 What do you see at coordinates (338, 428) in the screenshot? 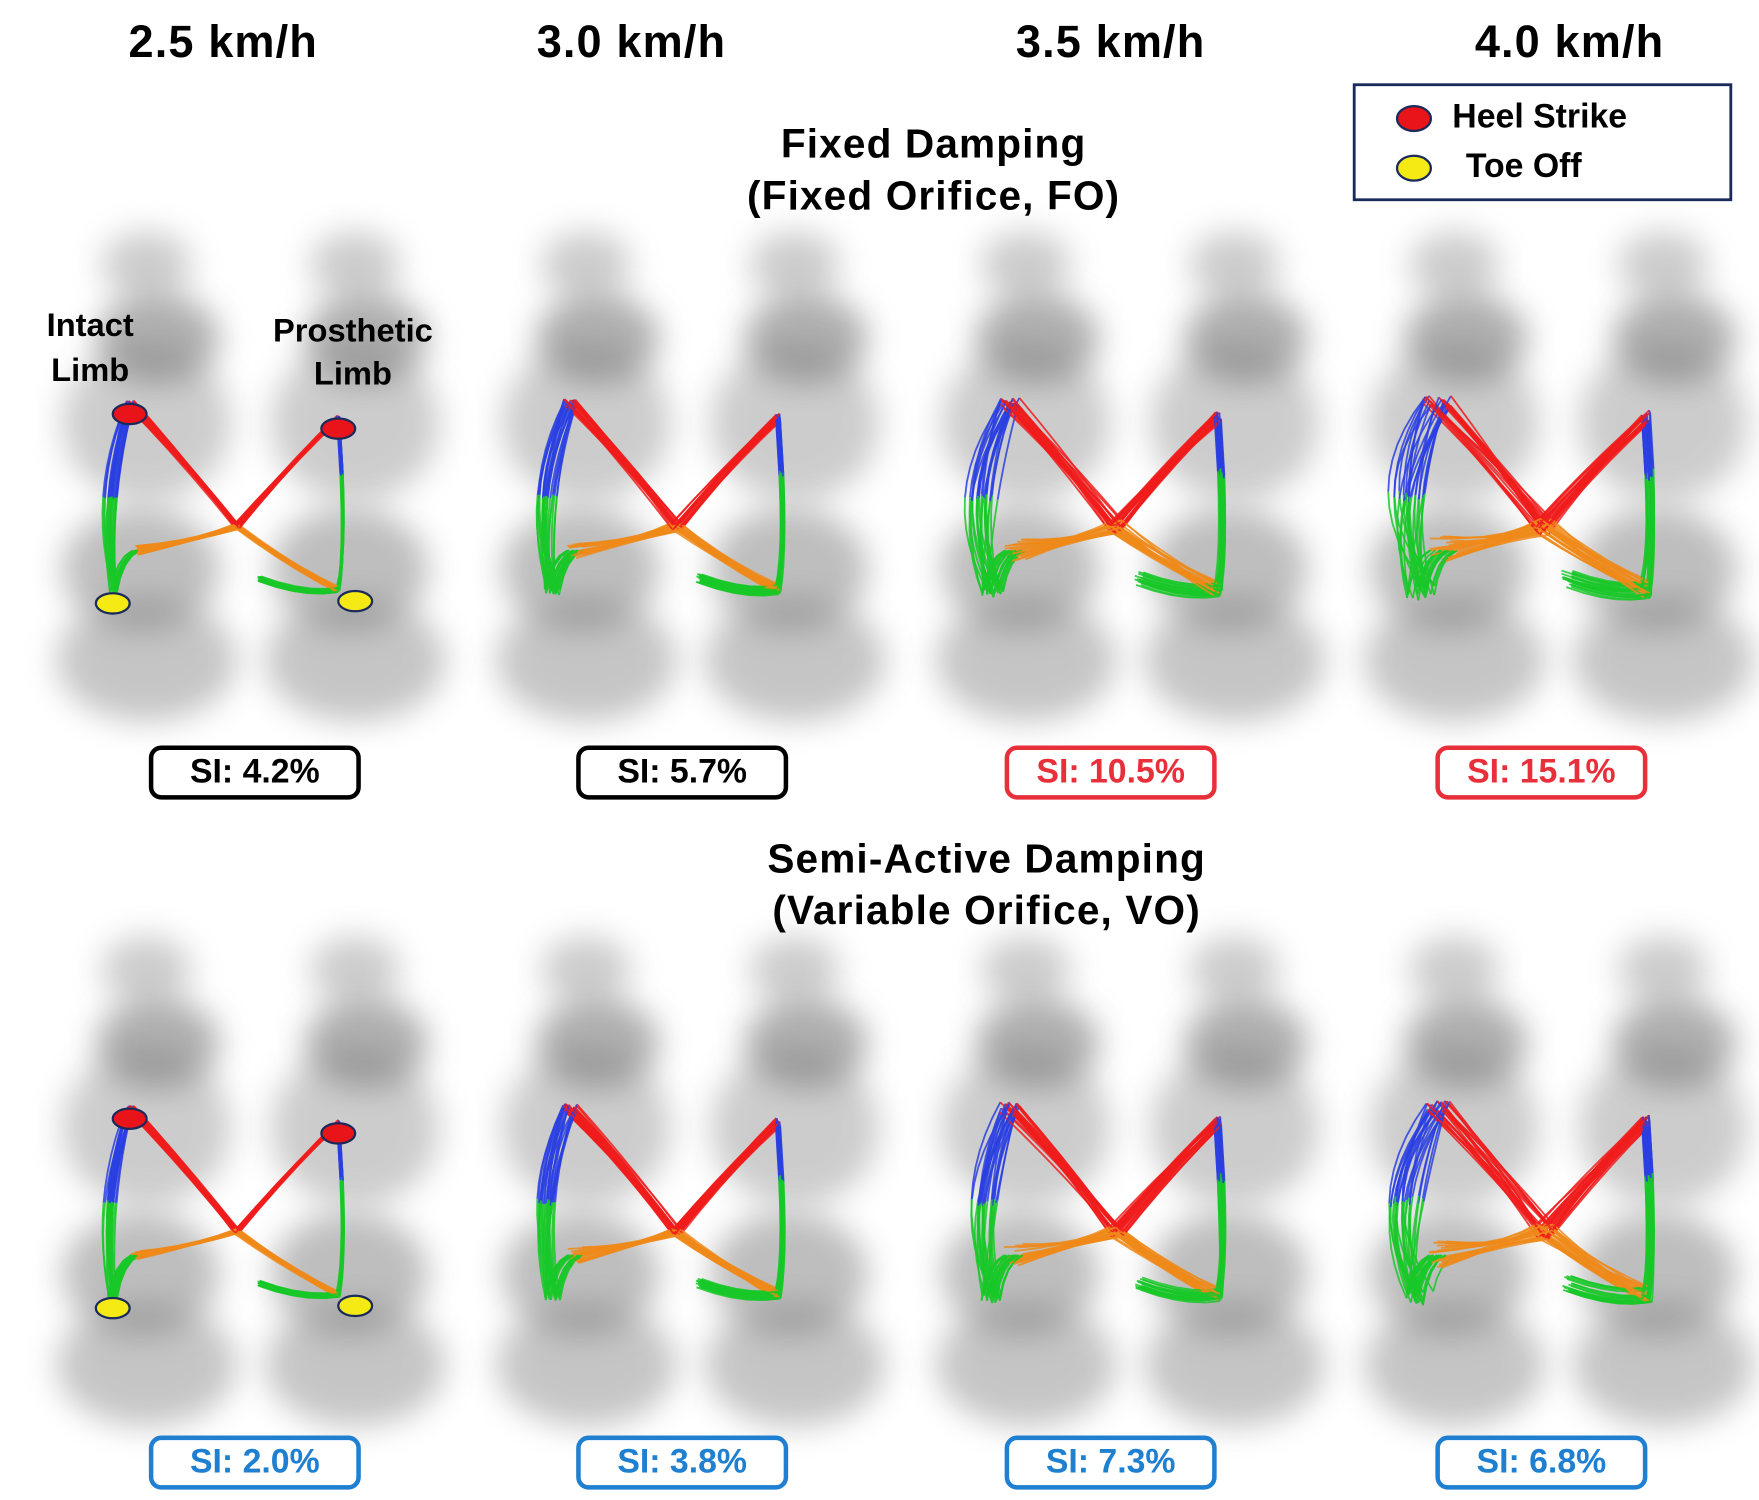
I see `heel-strike-marker` at bounding box center [338, 428].